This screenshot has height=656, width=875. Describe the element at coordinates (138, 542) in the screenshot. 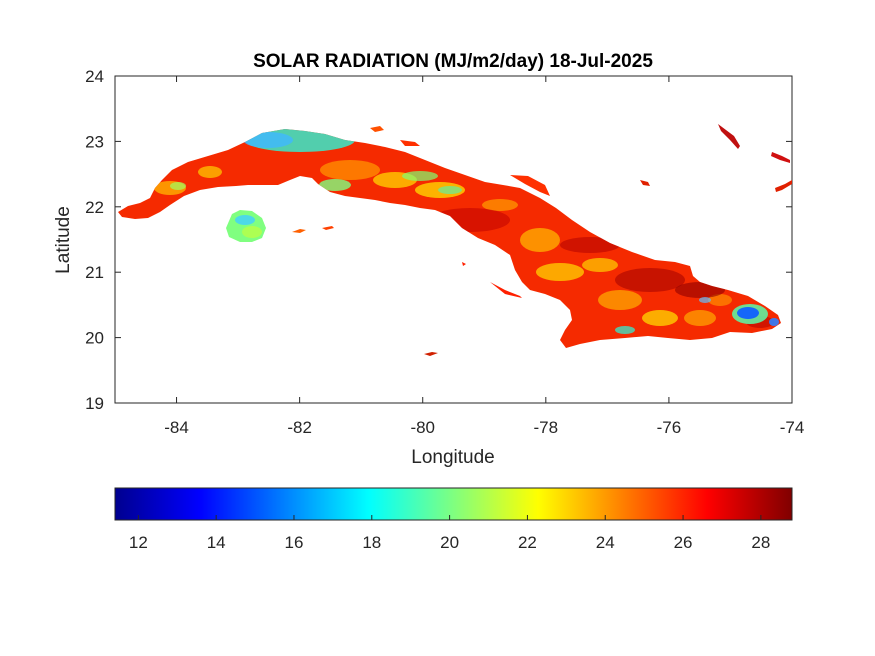

I see `colorbar-tick-label: 12` at that location.